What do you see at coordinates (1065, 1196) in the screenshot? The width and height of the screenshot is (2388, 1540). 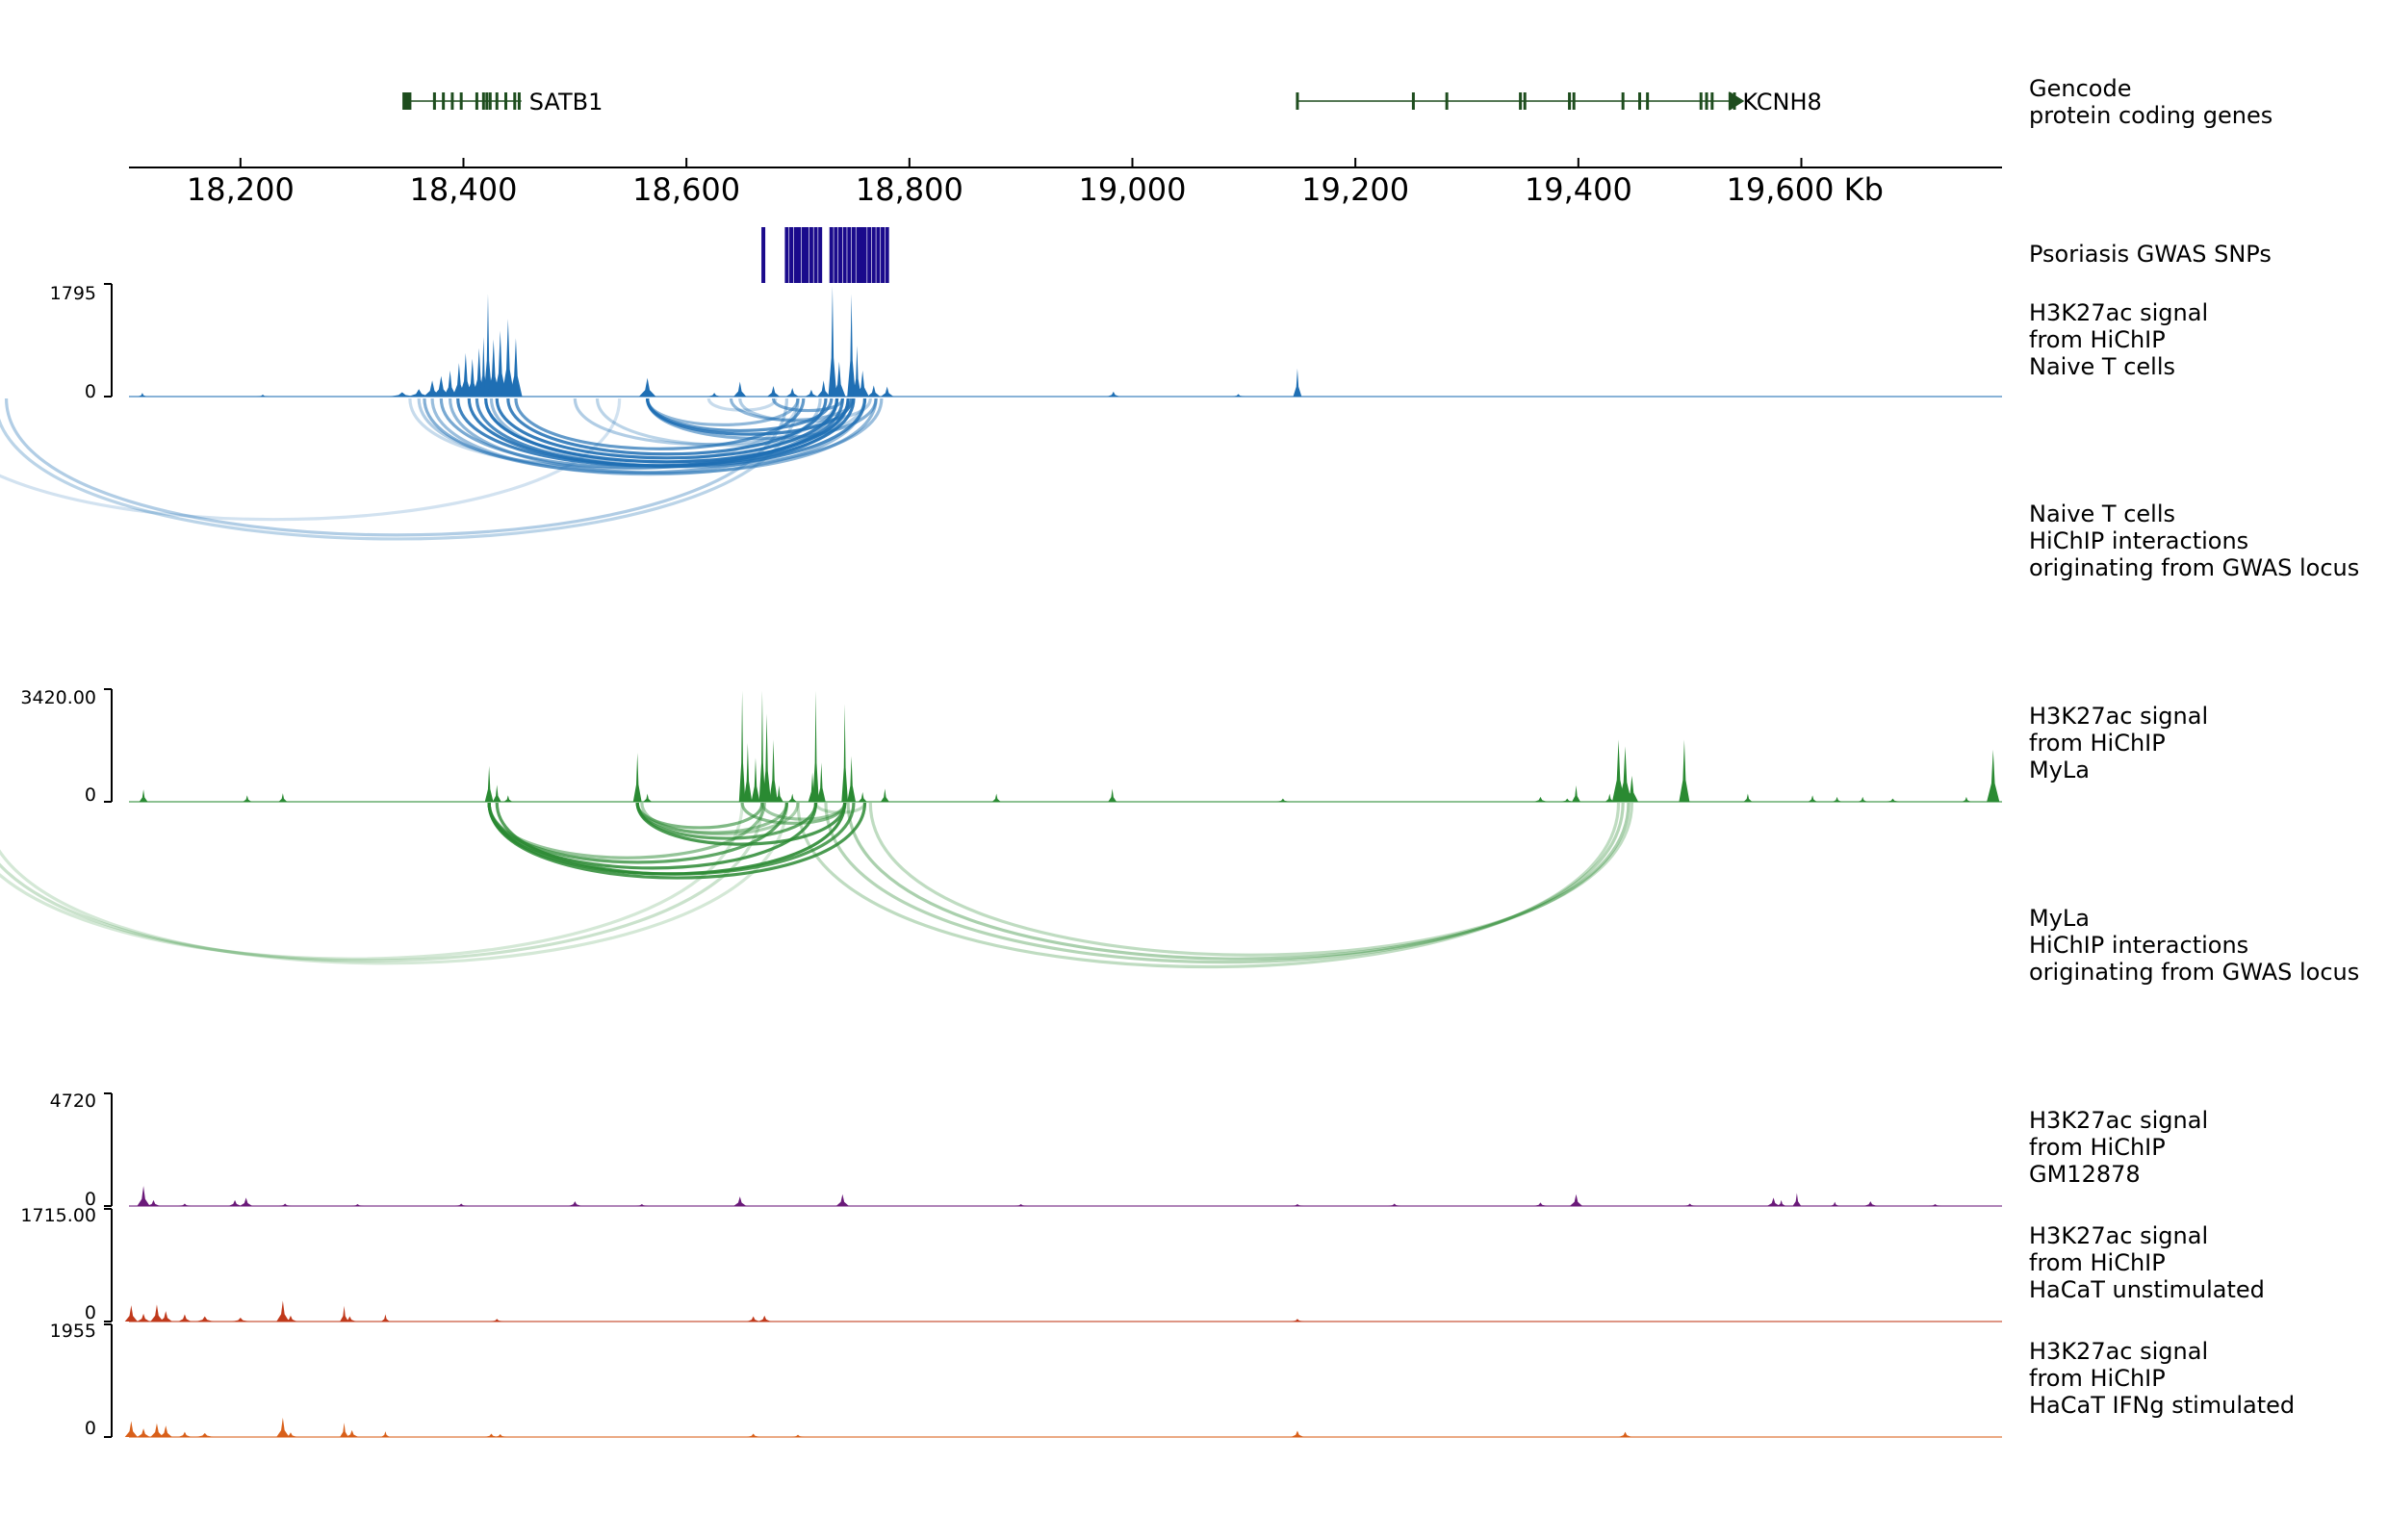 I see `gm12878-signal-peaks` at bounding box center [1065, 1196].